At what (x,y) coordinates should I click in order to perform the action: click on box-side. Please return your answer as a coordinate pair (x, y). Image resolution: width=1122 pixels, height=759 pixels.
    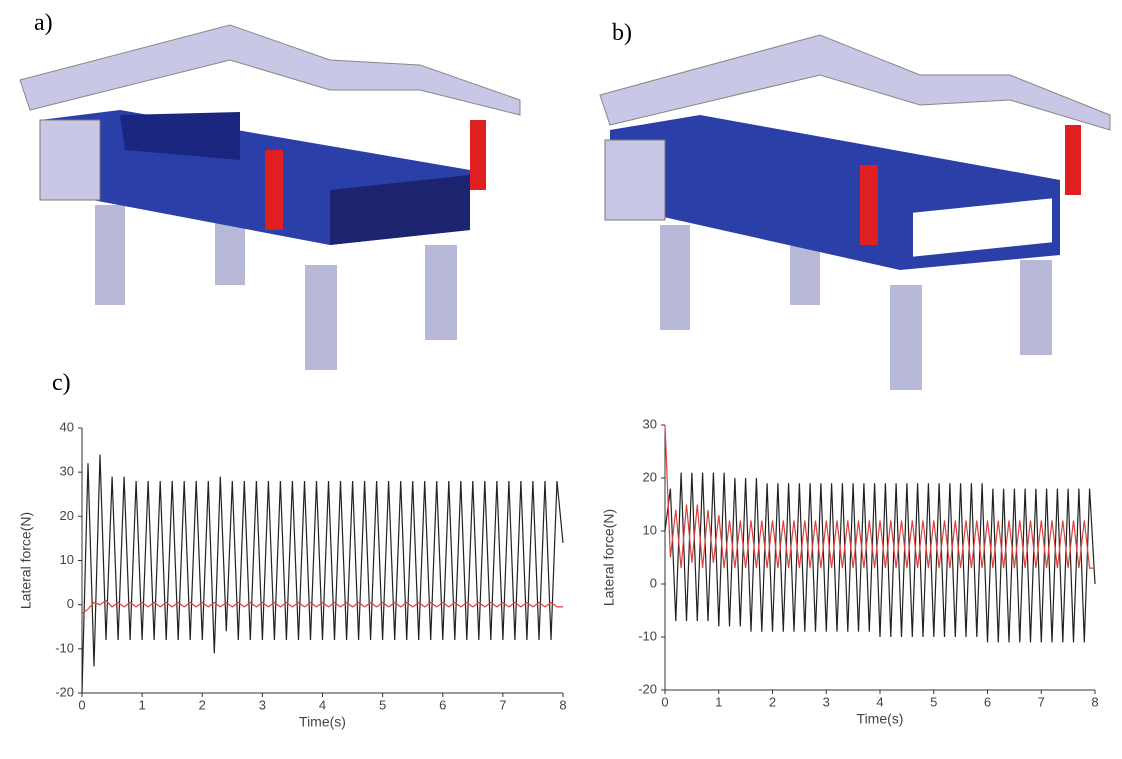
    Looking at the image, I should click on (400, 210).